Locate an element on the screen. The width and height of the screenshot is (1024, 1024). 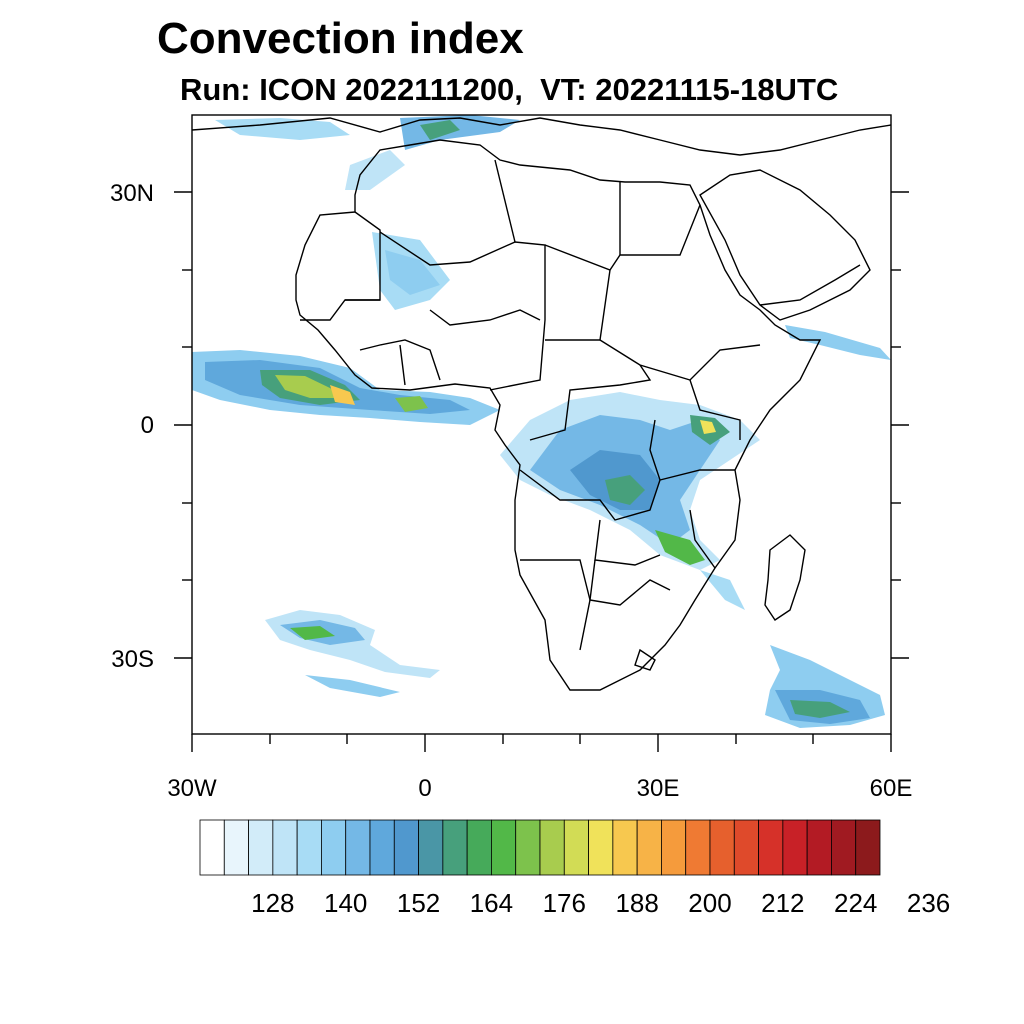
colorbar-label: 128 is located at coordinates (273, 903).